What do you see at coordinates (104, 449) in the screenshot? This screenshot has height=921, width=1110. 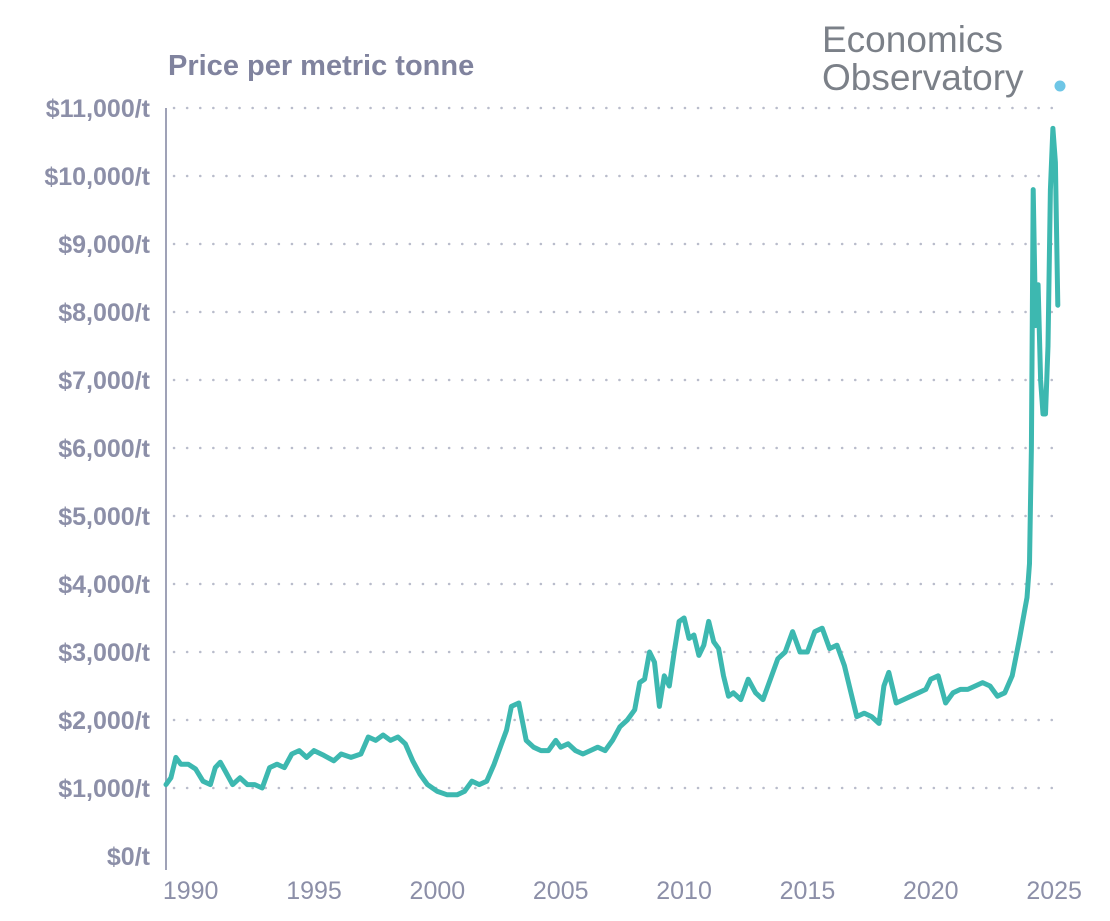 I see `y-tick-label: $6,000/t` at bounding box center [104, 449].